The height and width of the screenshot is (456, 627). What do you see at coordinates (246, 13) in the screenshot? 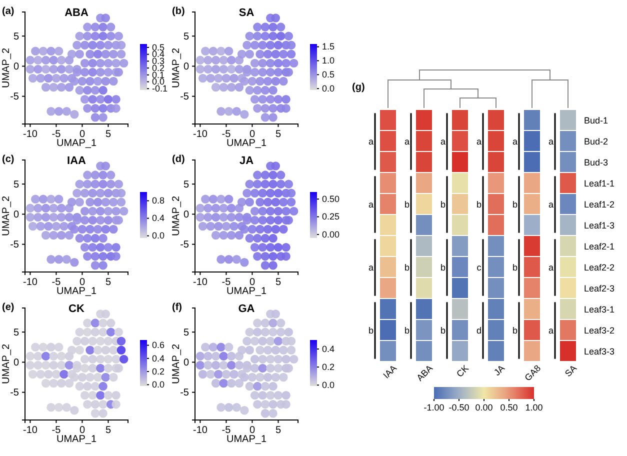
I see `chart-title: SA` at bounding box center [246, 13].